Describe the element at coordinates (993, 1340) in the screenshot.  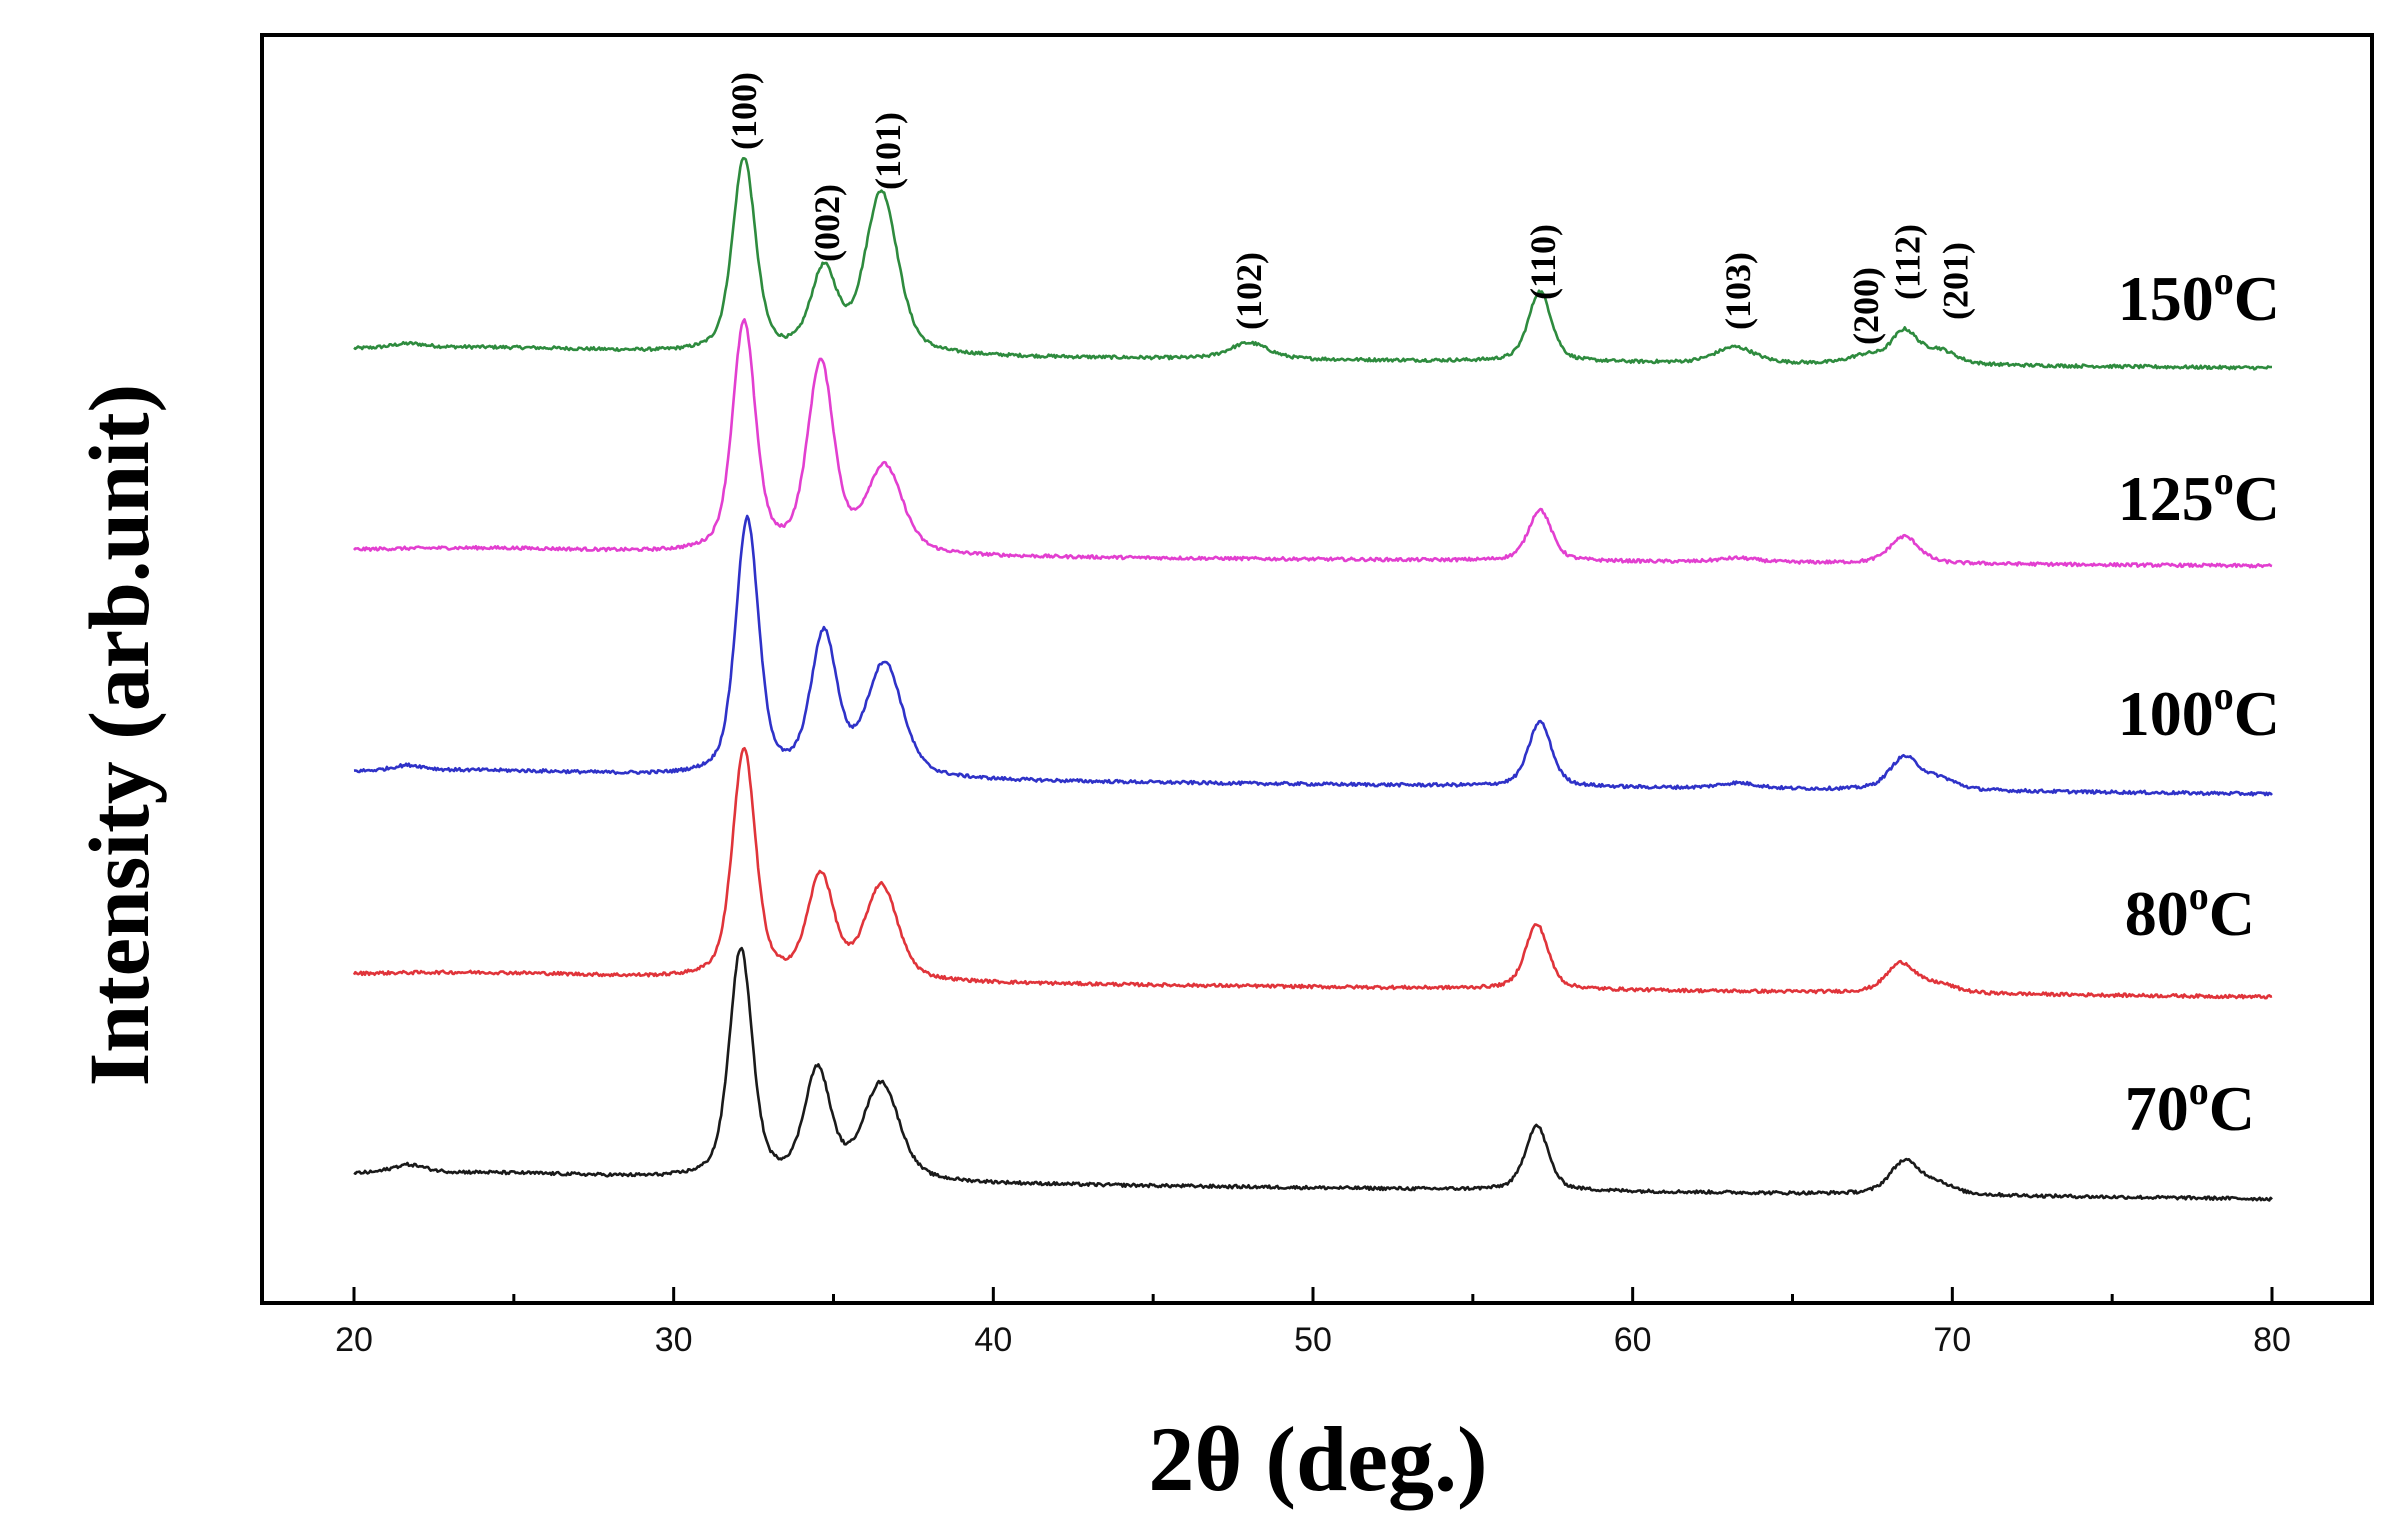
I see `x-tick-label: 40` at that location.